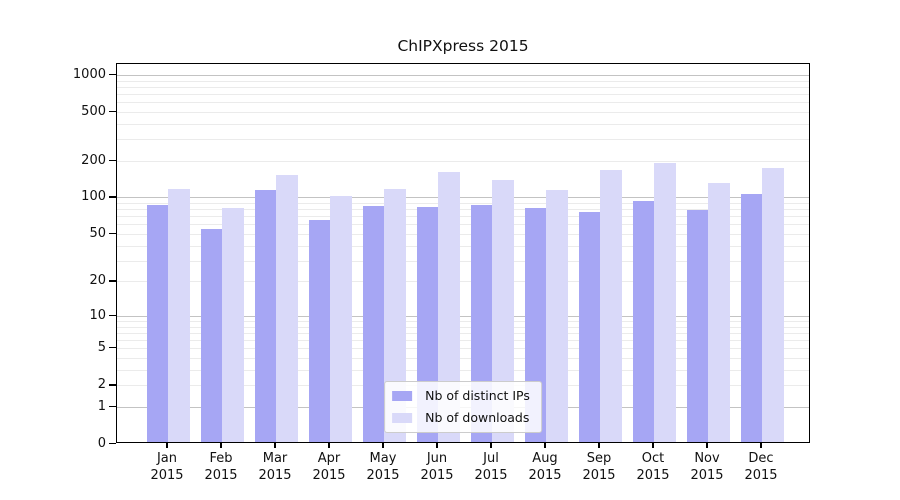 Image resolution: width=900 pixels, height=500 pixels. I want to click on y-tick-label-1: 1, so click(101, 406).